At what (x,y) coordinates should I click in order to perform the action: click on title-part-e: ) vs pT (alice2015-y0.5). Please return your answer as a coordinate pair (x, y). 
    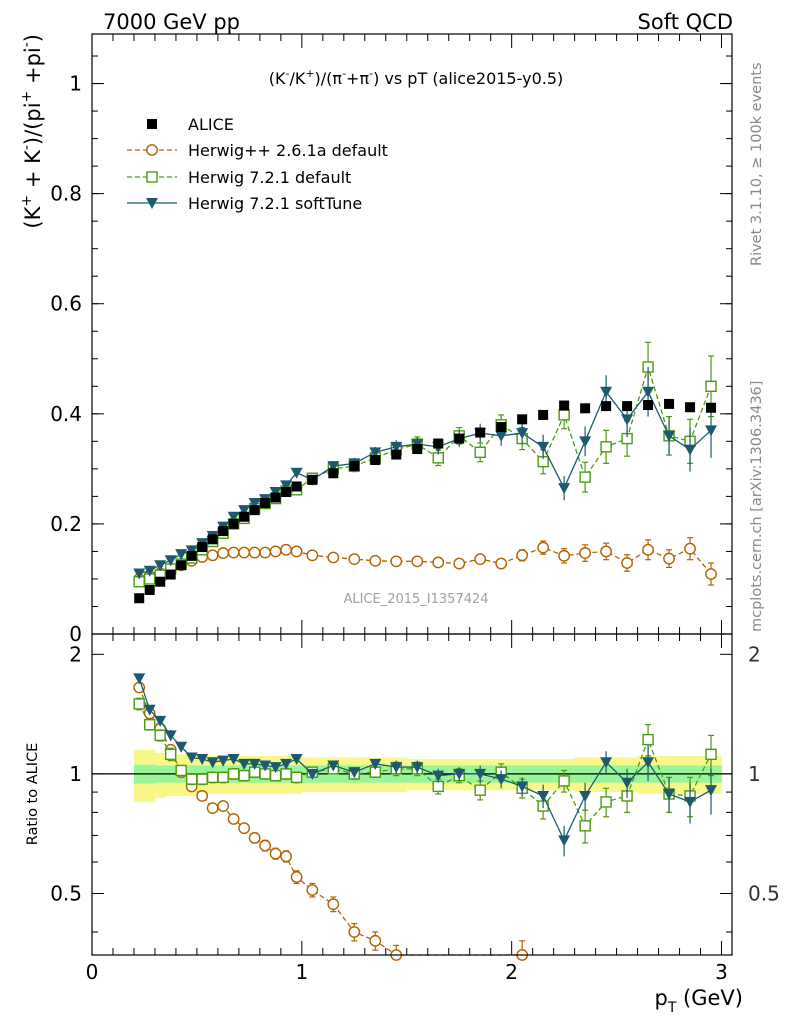
    Looking at the image, I should click on (468, 78).